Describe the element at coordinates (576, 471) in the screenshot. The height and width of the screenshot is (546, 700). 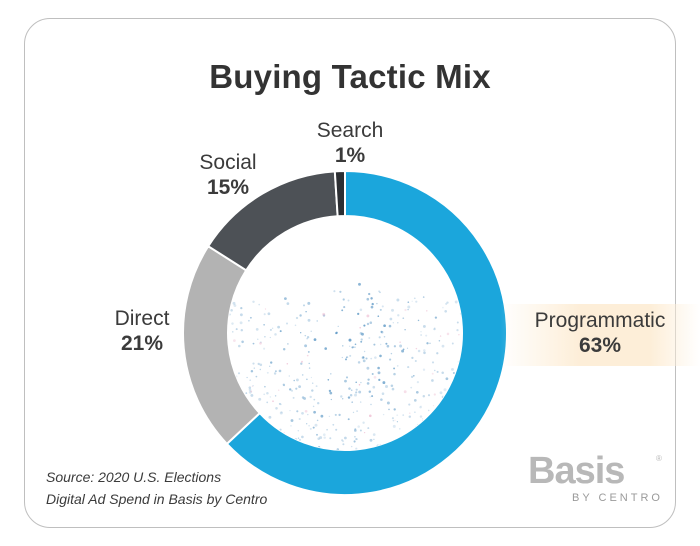
I see `logo-brand: Basis` at that location.